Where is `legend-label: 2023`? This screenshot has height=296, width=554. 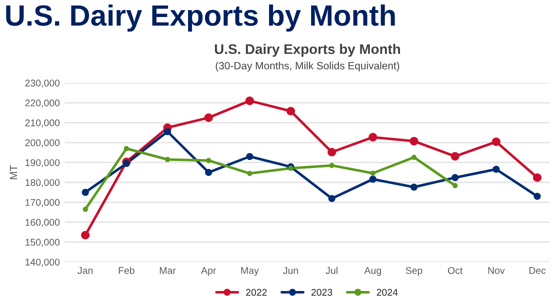 legend-label: 2023 is located at coordinates (321, 292).